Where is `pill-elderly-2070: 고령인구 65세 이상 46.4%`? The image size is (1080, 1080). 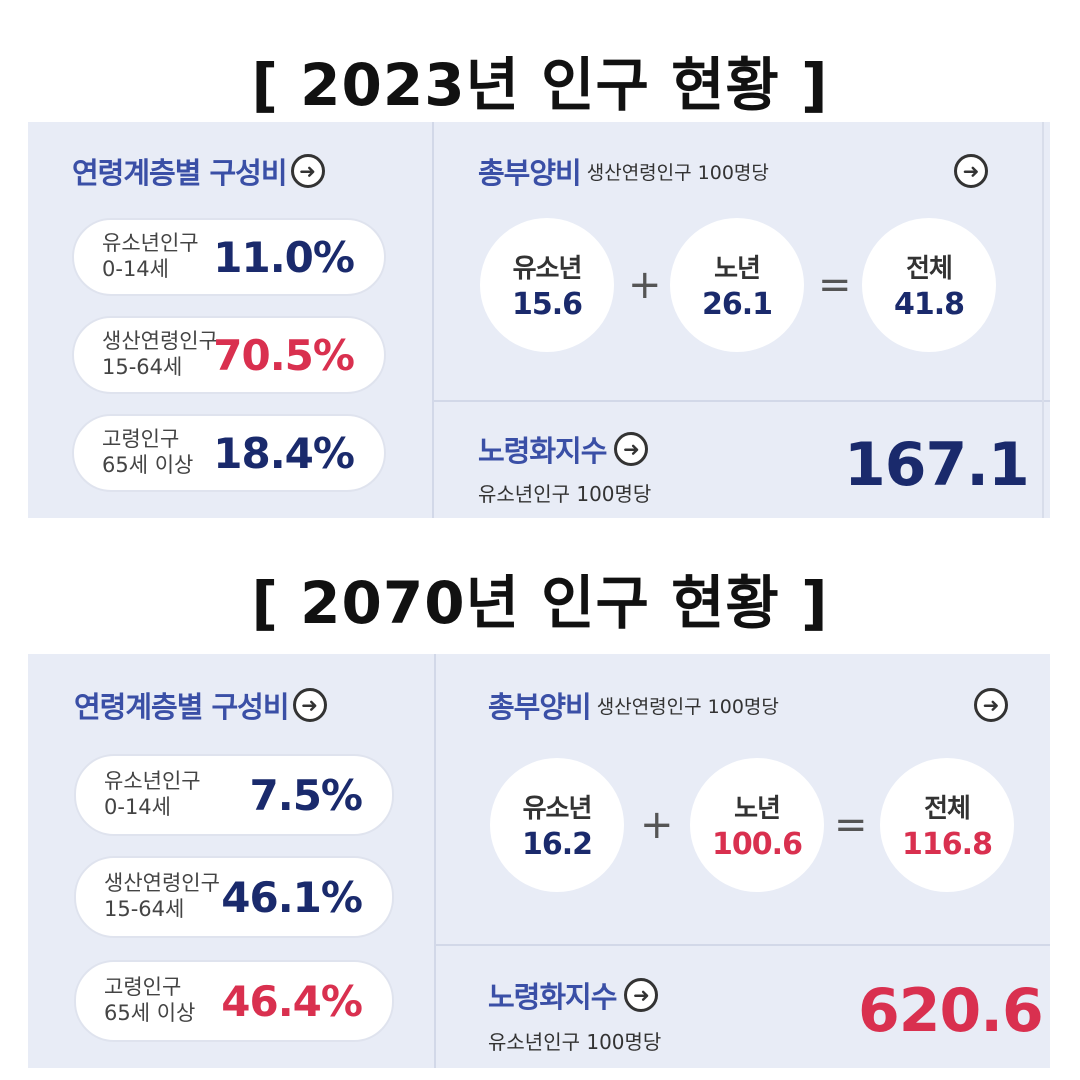
pill-elderly-2070: 고령인구 65세 이상 46.4% is located at coordinates (234, 1001).